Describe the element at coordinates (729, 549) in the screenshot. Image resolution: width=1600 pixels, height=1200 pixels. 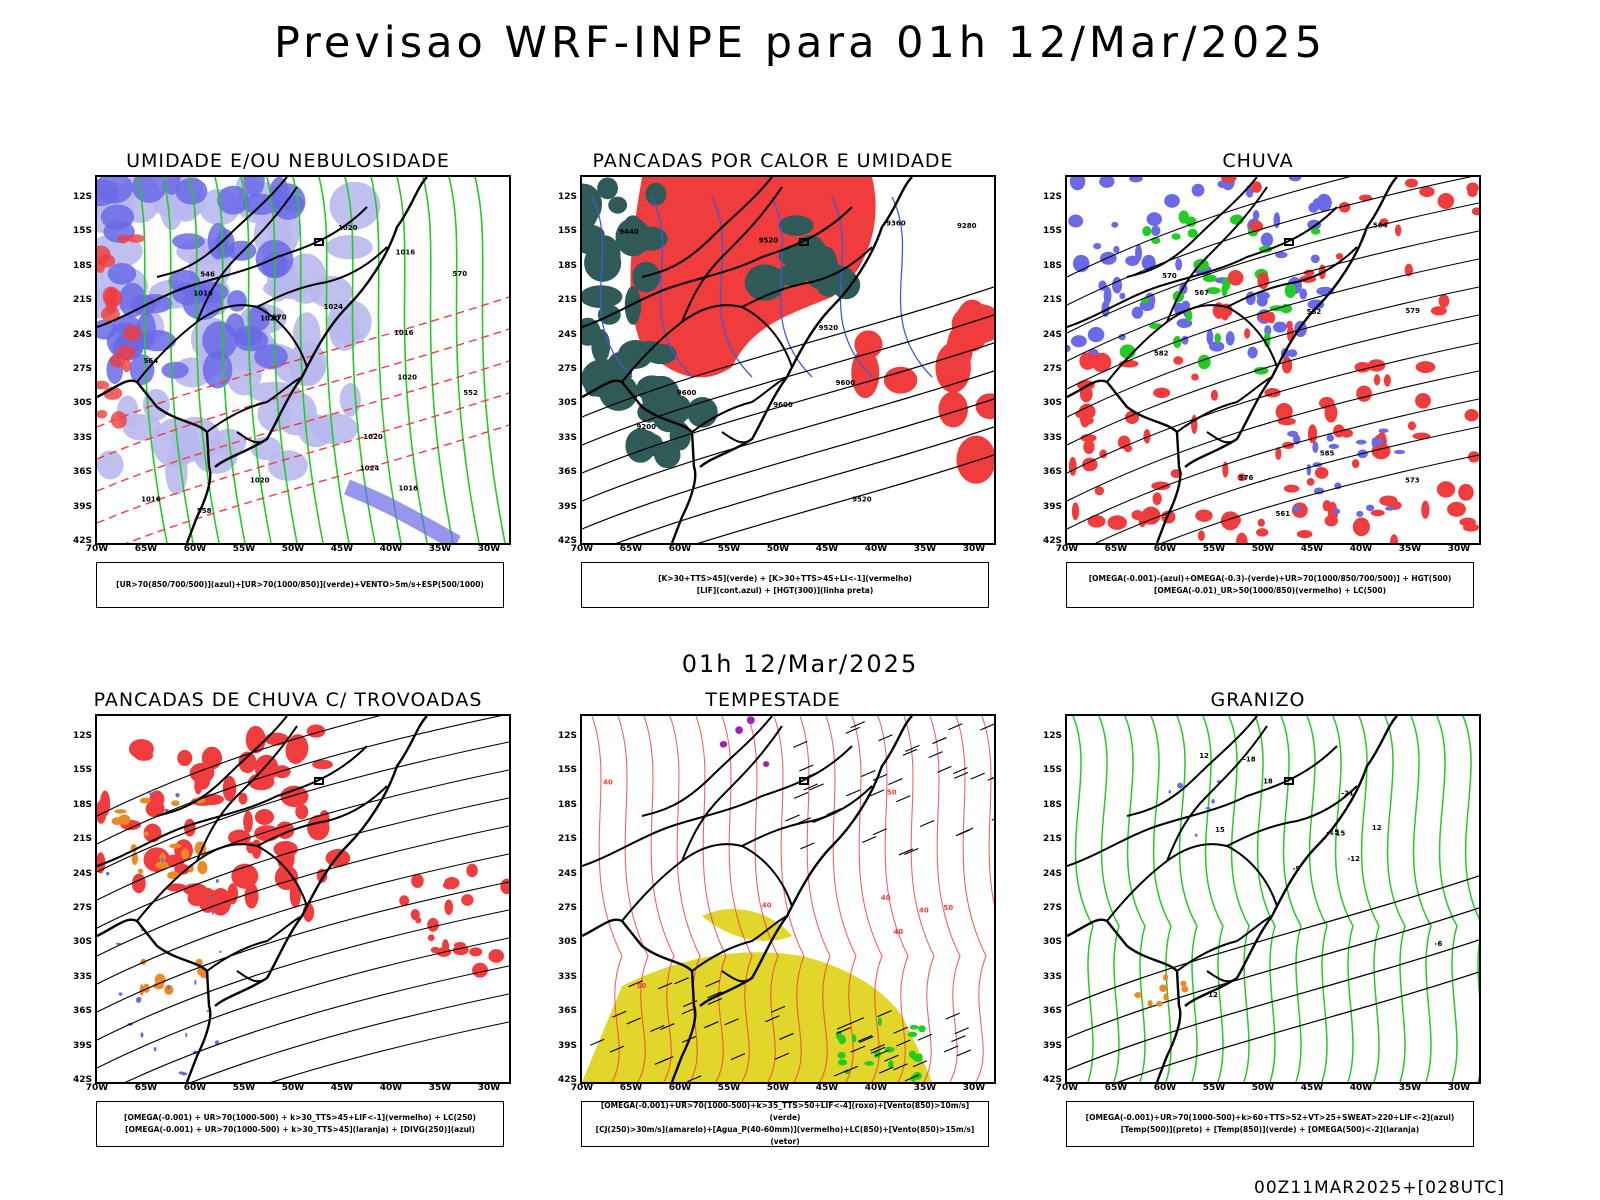
I see `lon-tick-label: 55W` at that location.